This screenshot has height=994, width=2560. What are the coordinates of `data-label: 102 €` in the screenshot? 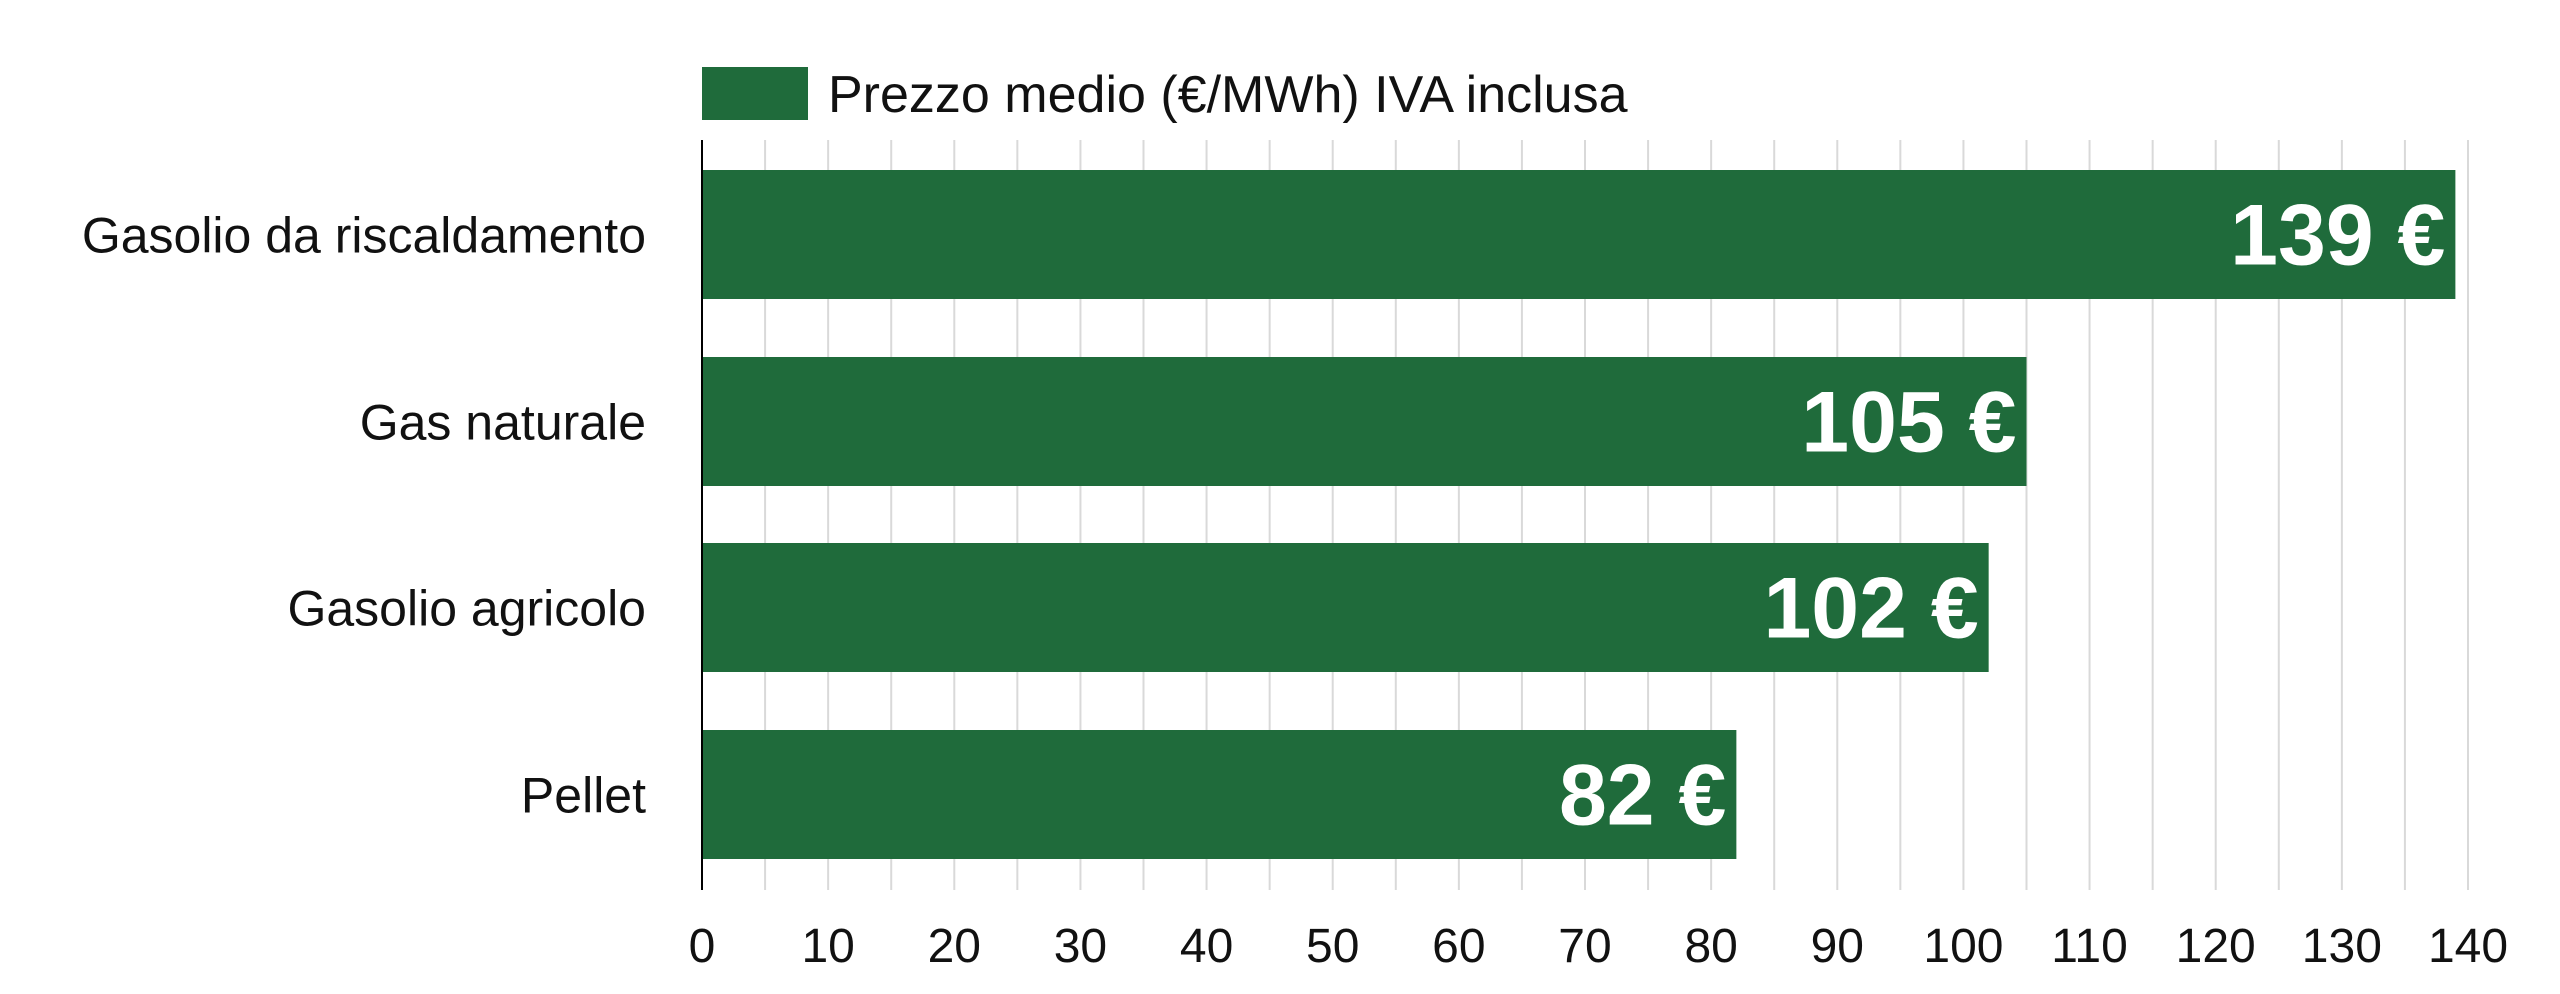 It's located at (1870, 609).